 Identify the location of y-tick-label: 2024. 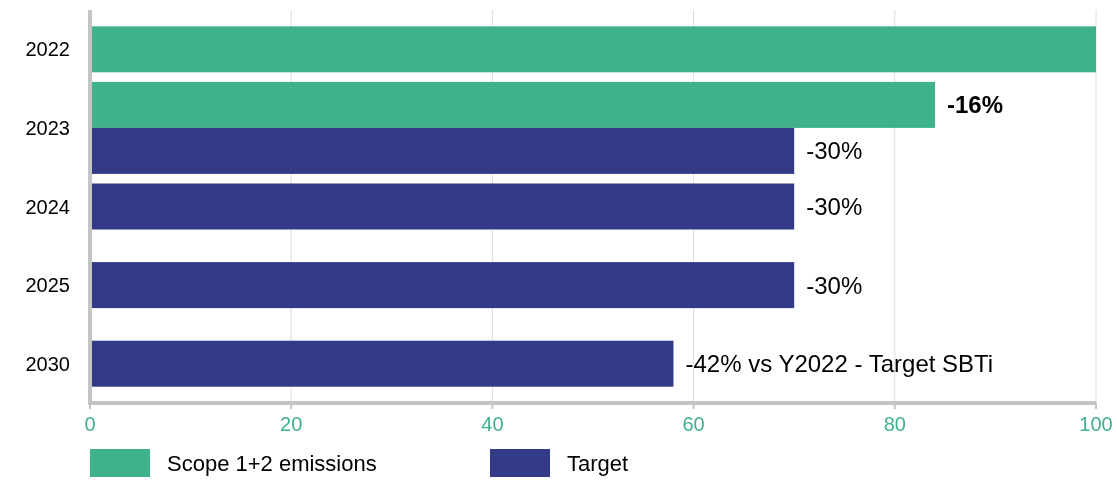
(47, 206).